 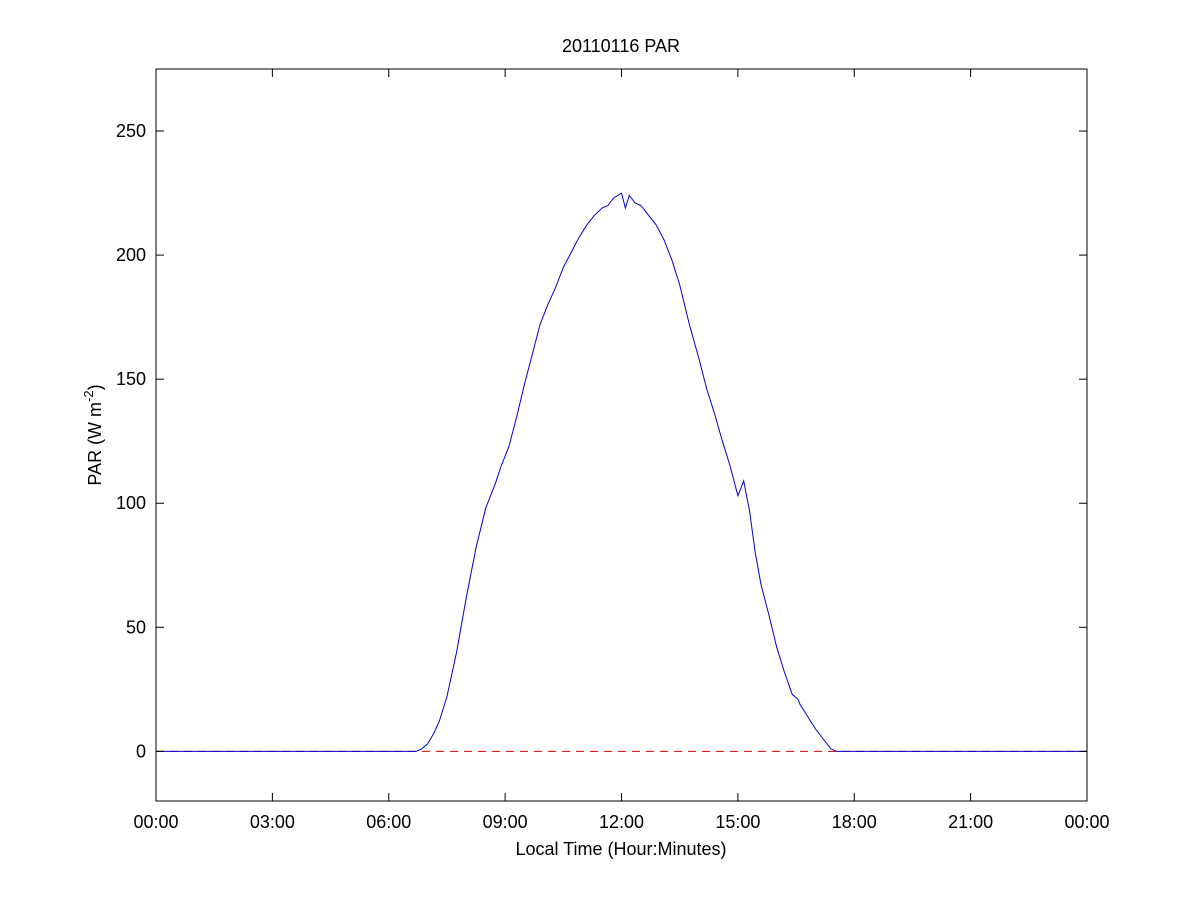 What do you see at coordinates (95, 444) in the screenshot?
I see `y-axis-label-main: PAR (W m` at bounding box center [95, 444].